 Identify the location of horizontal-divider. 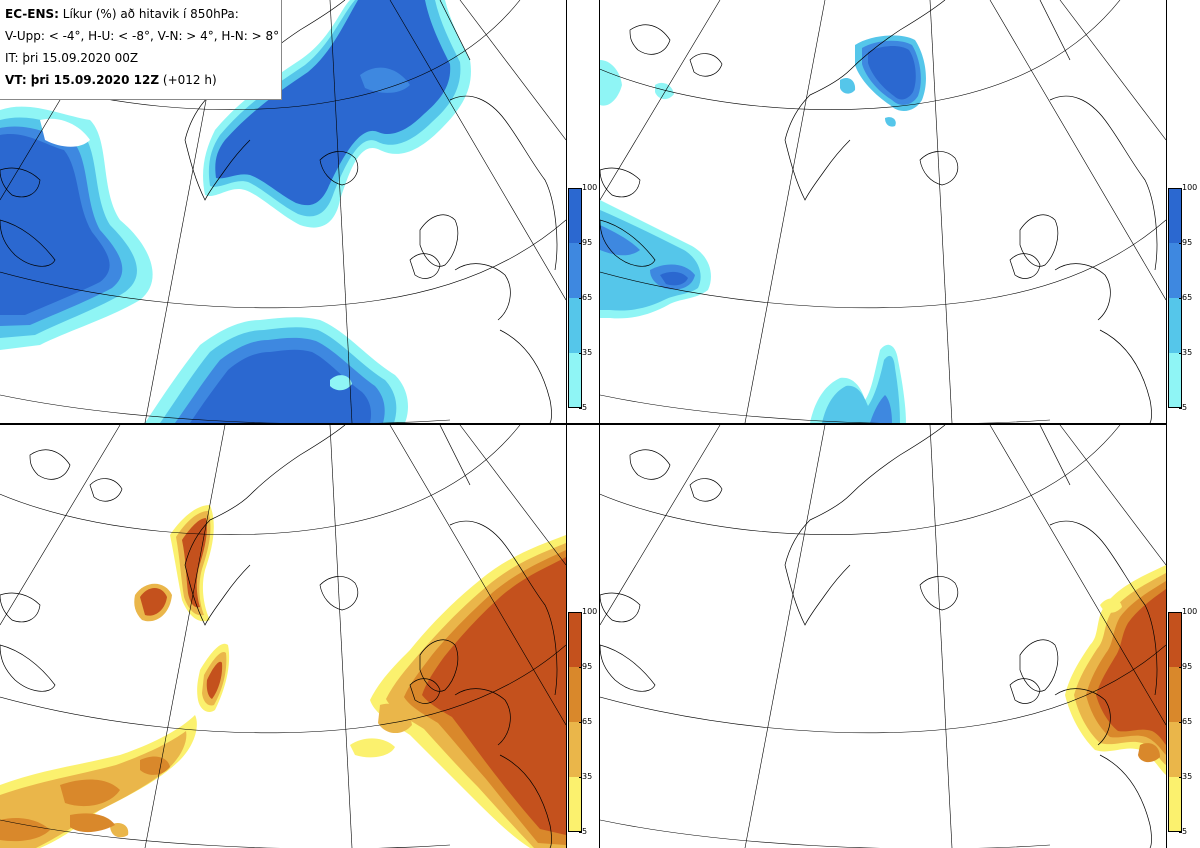
(583, 424).